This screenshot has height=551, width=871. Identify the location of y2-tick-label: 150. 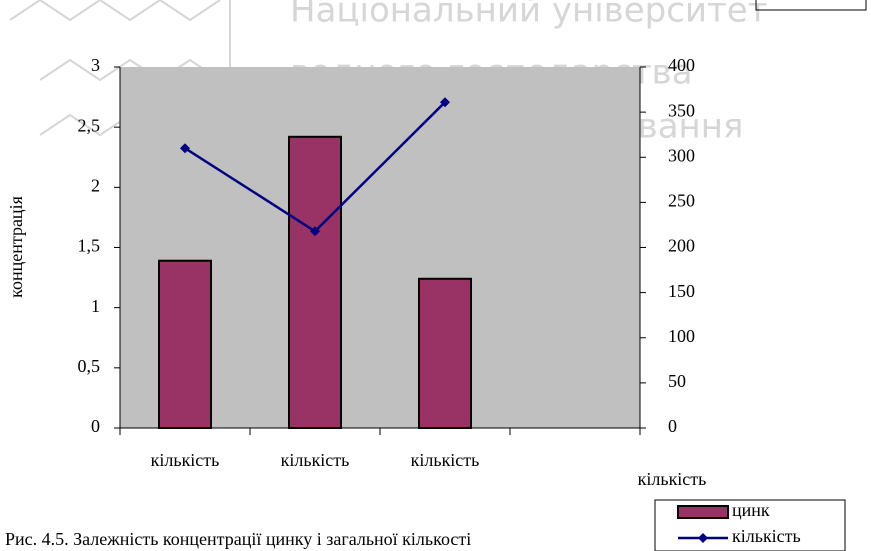
(681, 291).